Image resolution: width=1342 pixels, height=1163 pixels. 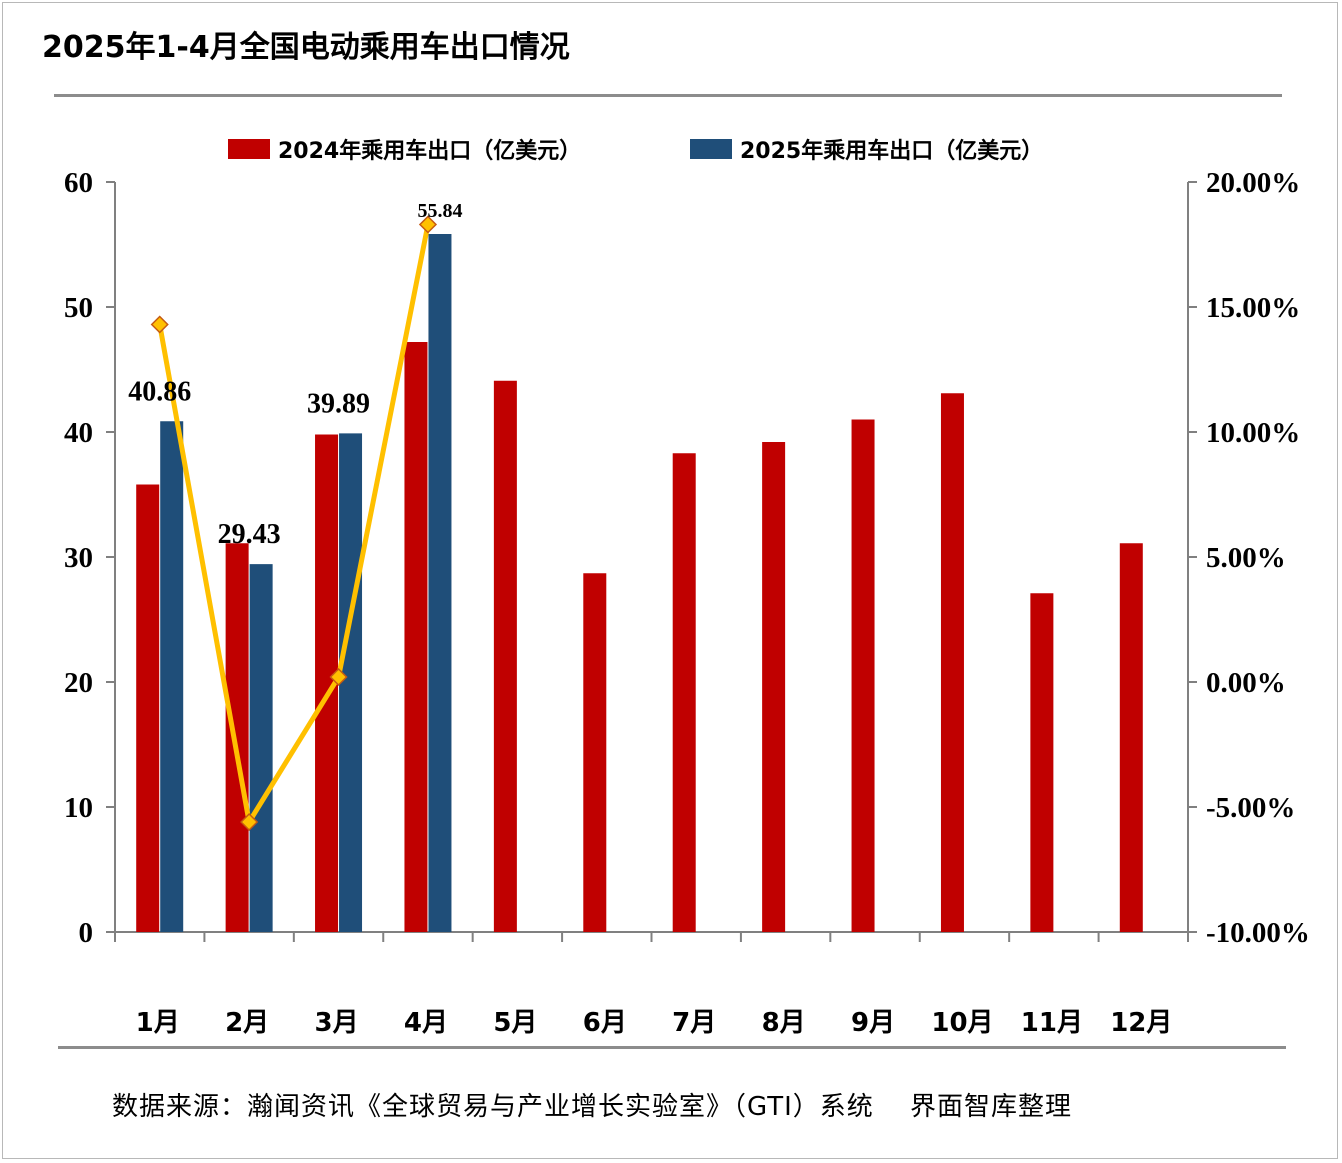 What do you see at coordinates (515, 1023) in the screenshot?
I see `x-tick-label: 5月` at bounding box center [515, 1023].